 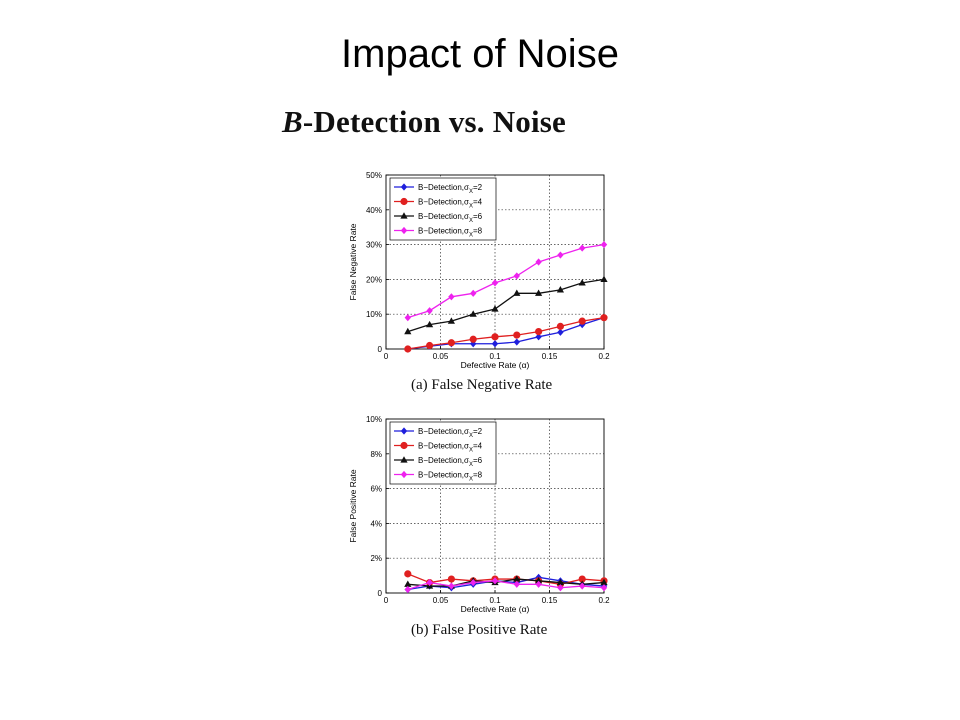 What do you see at coordinates (434, 121) in the screenshot?
I see `figure-title-rest: -Detection vs. Noise` at bounding box center [434, 121].